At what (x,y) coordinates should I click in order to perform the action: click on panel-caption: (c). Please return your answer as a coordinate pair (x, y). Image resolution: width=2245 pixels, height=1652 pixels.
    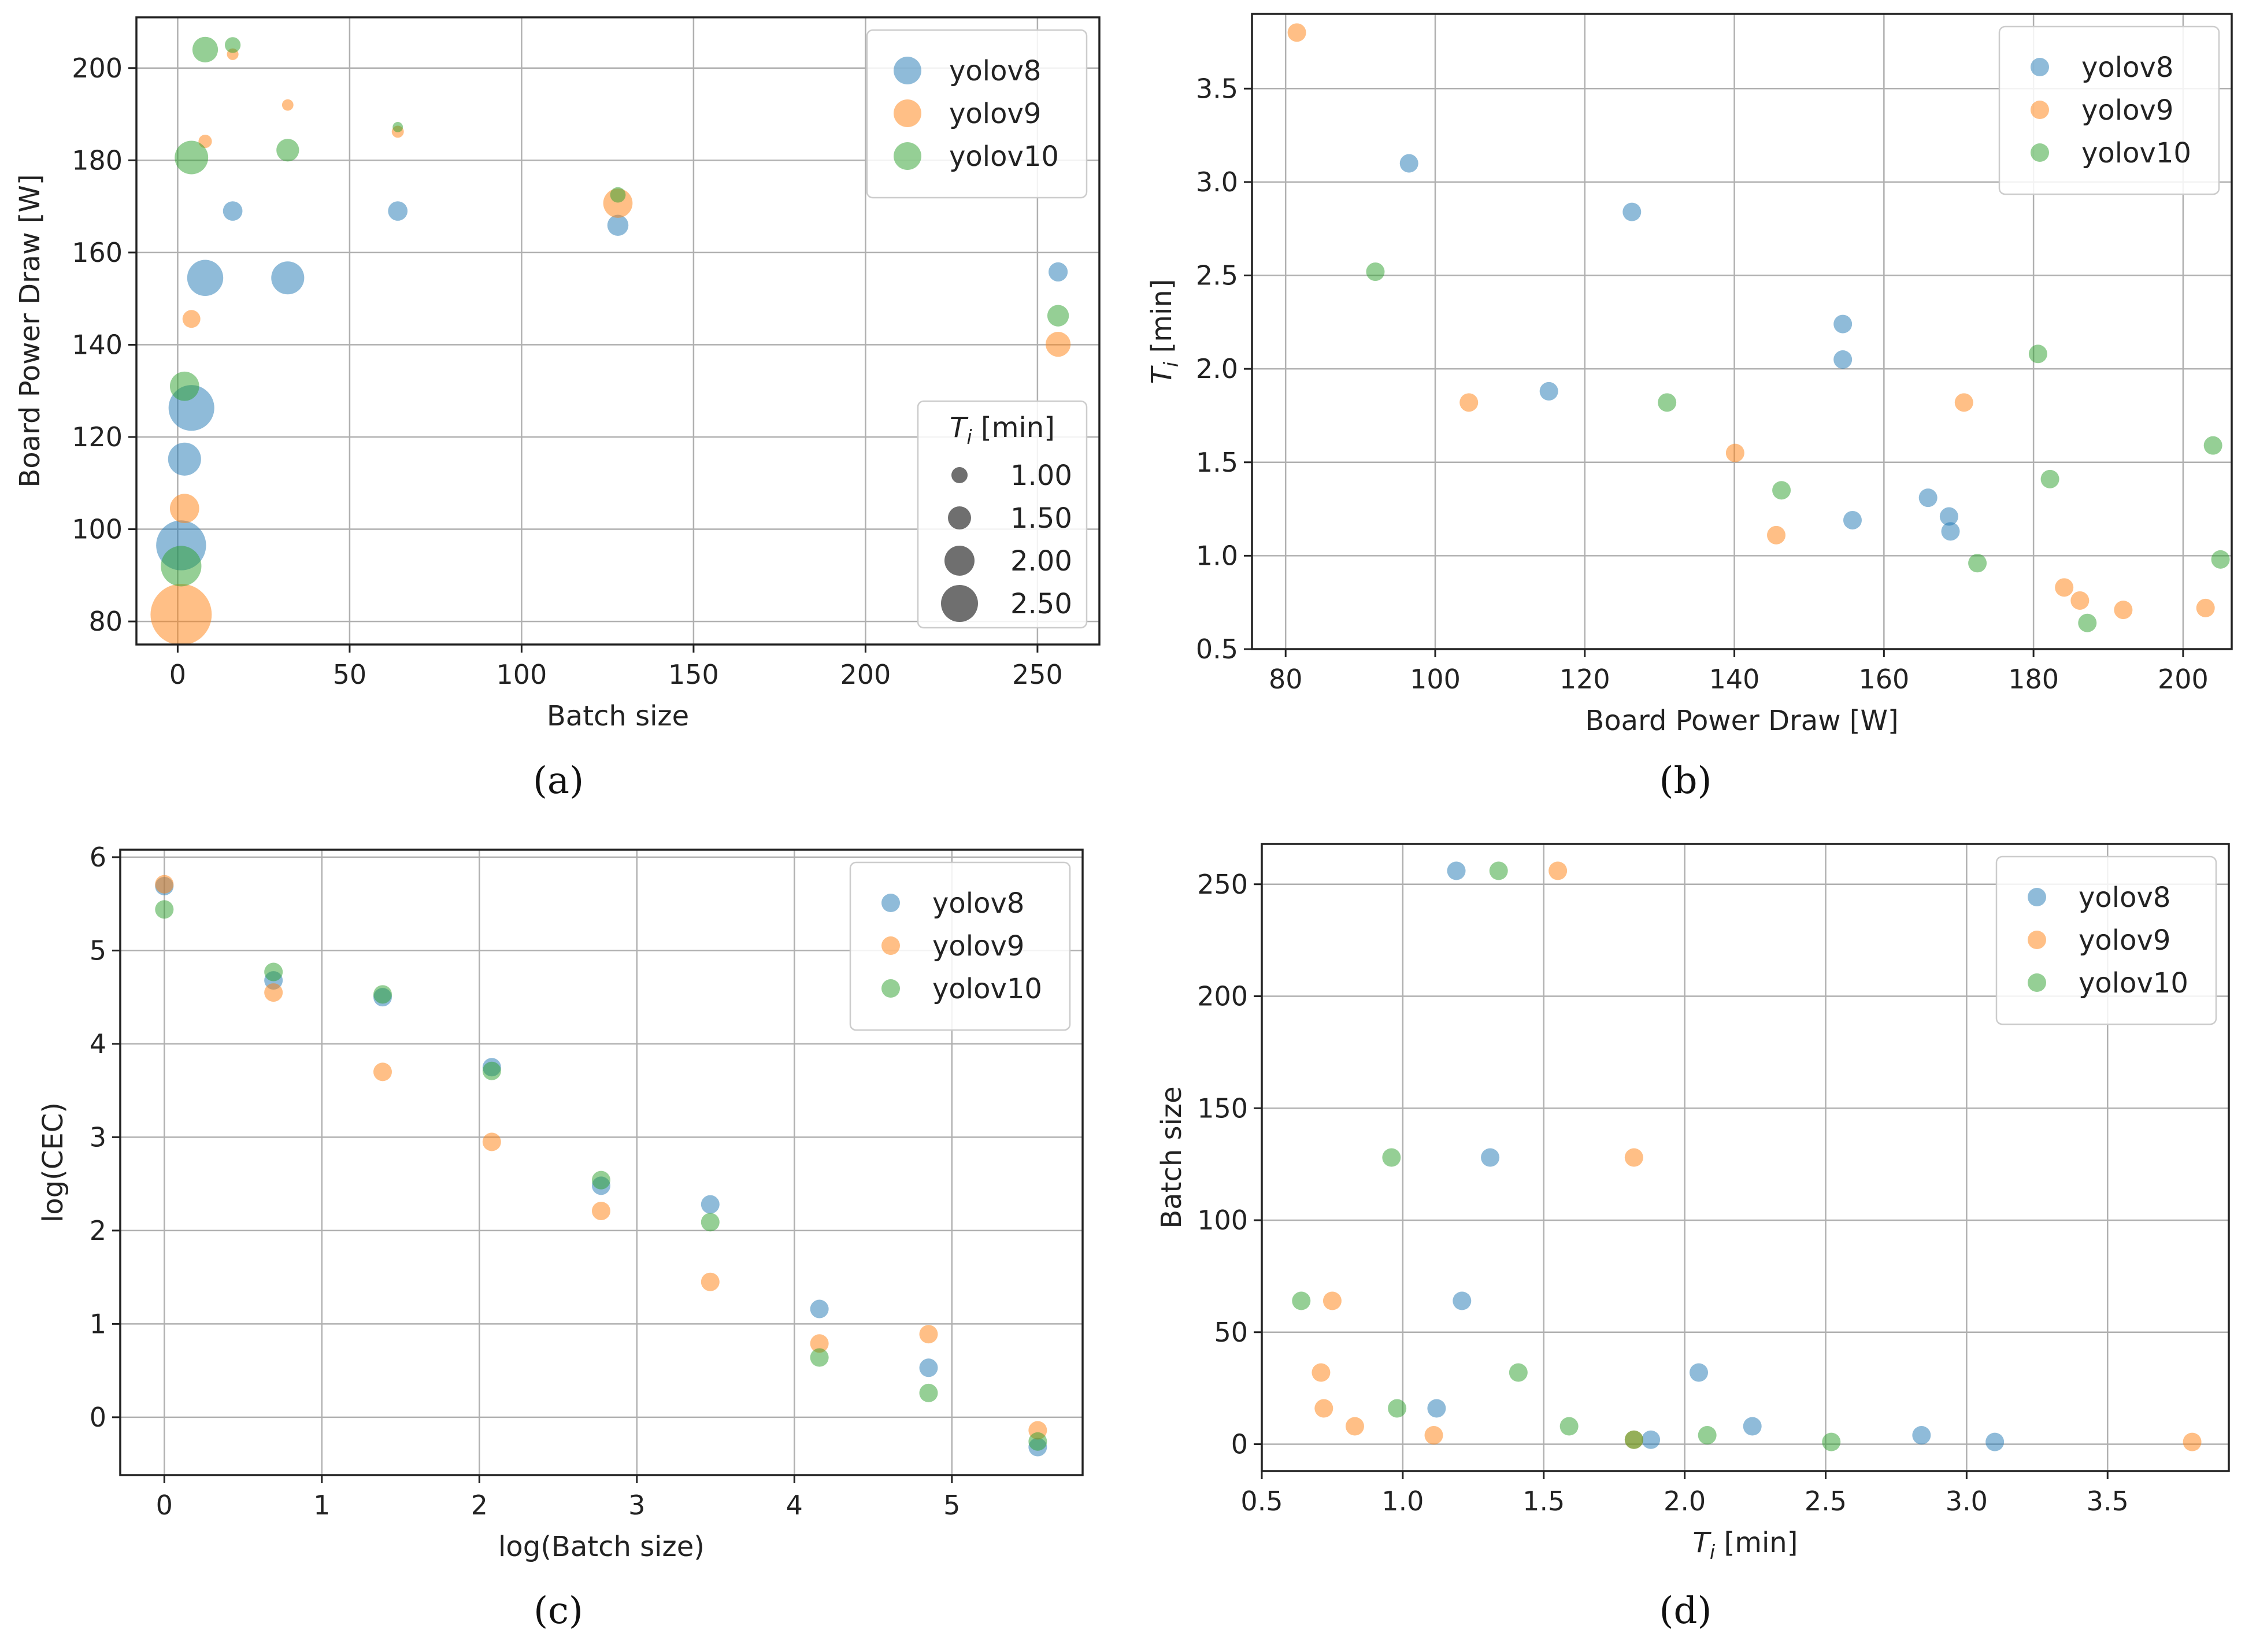
    Looking at the image, I should click on (558, 1611).